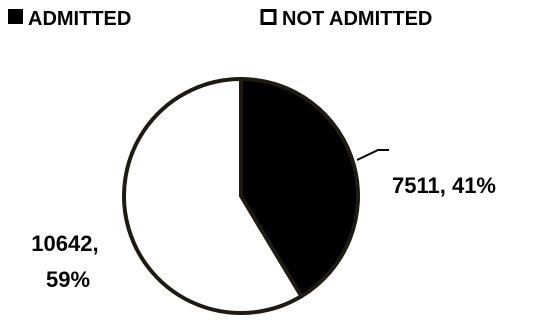  I want to click on legend-swatch-admitted, so click(15, 16).